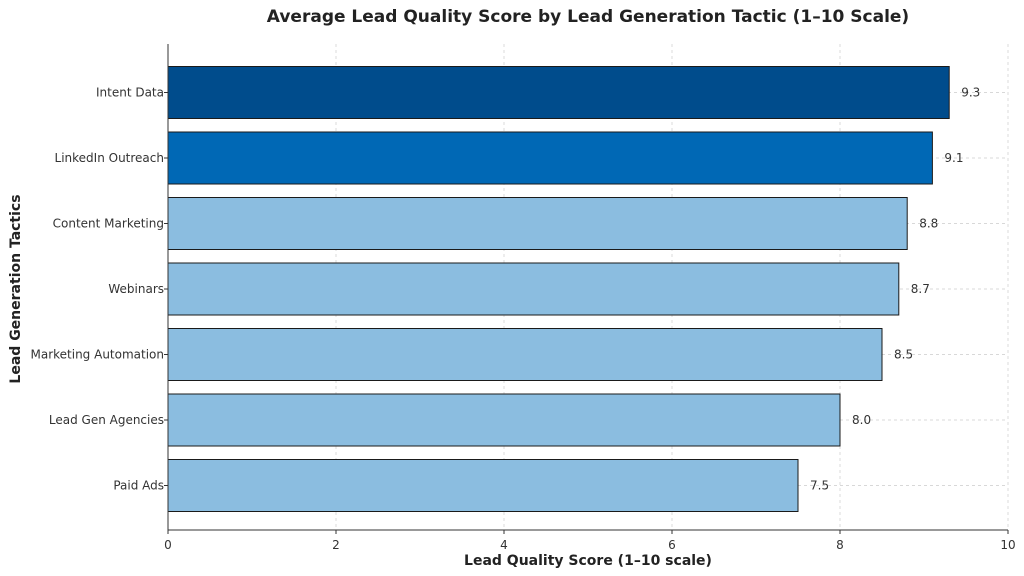 The image size is (1024, 576). I want to click on data-label: 8.5, so click(903, 355).